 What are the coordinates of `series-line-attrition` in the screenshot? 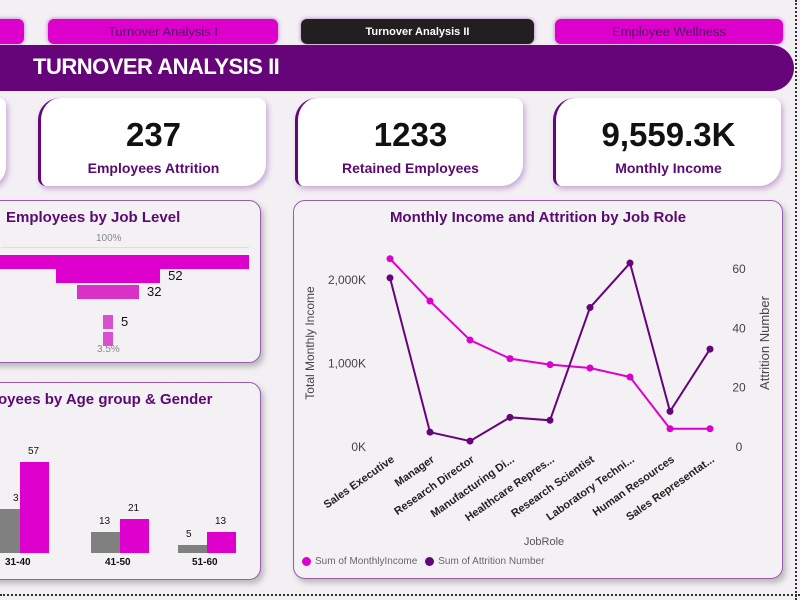 It's located at (550, 352).